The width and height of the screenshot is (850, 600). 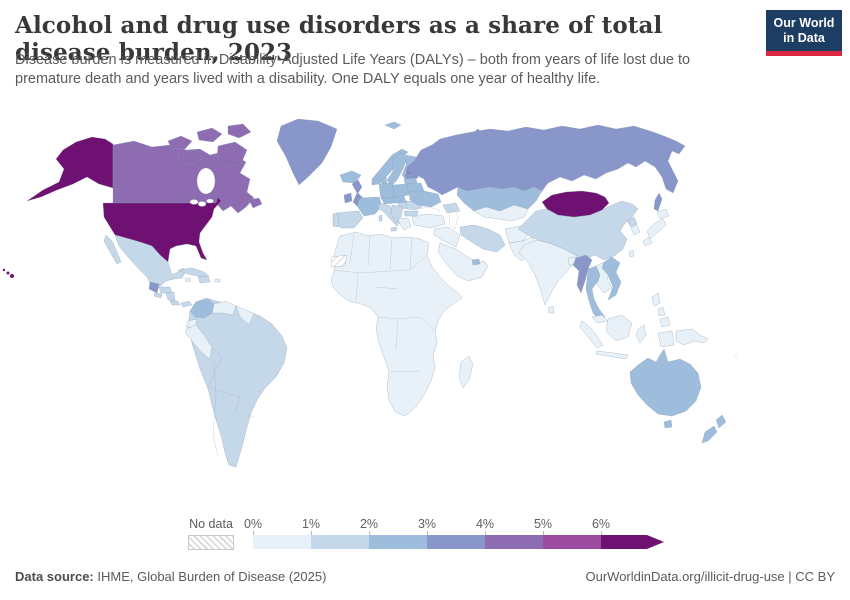 I want to click on country-vietnam, so click(x=611, y=278).